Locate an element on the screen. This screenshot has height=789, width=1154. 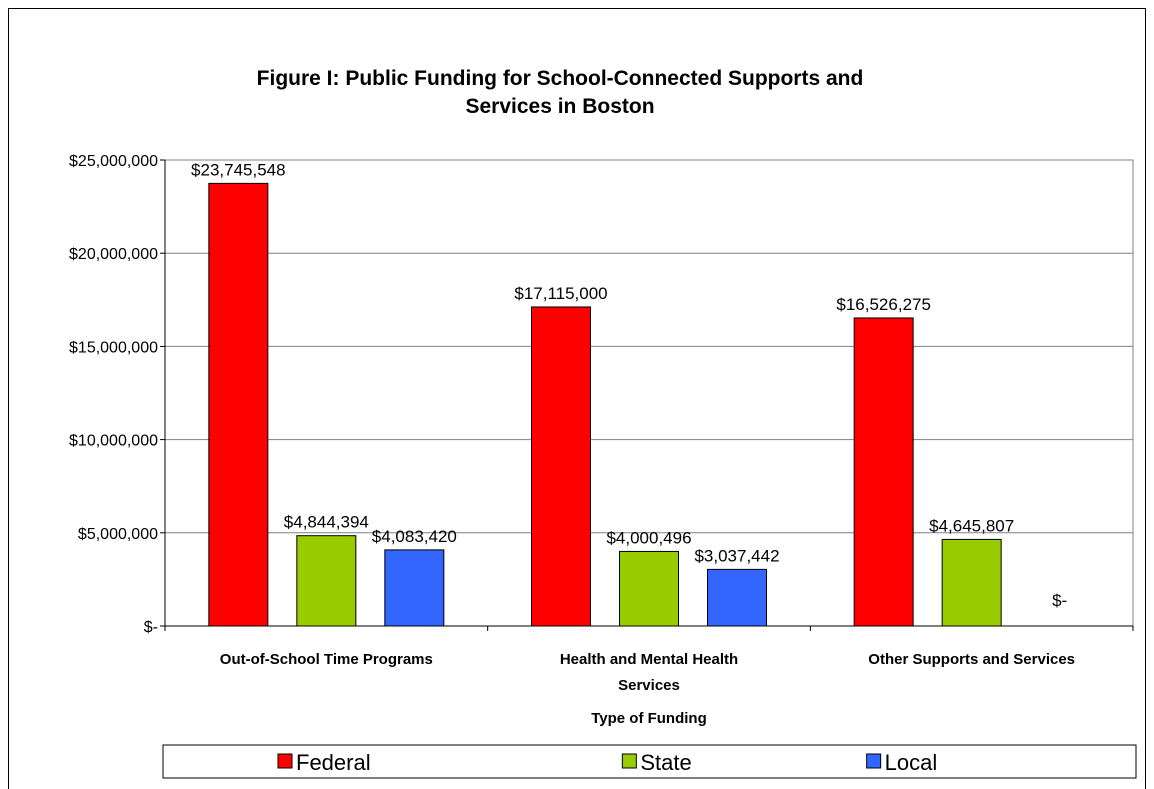
legend-box is located at coordinates (649, 761).